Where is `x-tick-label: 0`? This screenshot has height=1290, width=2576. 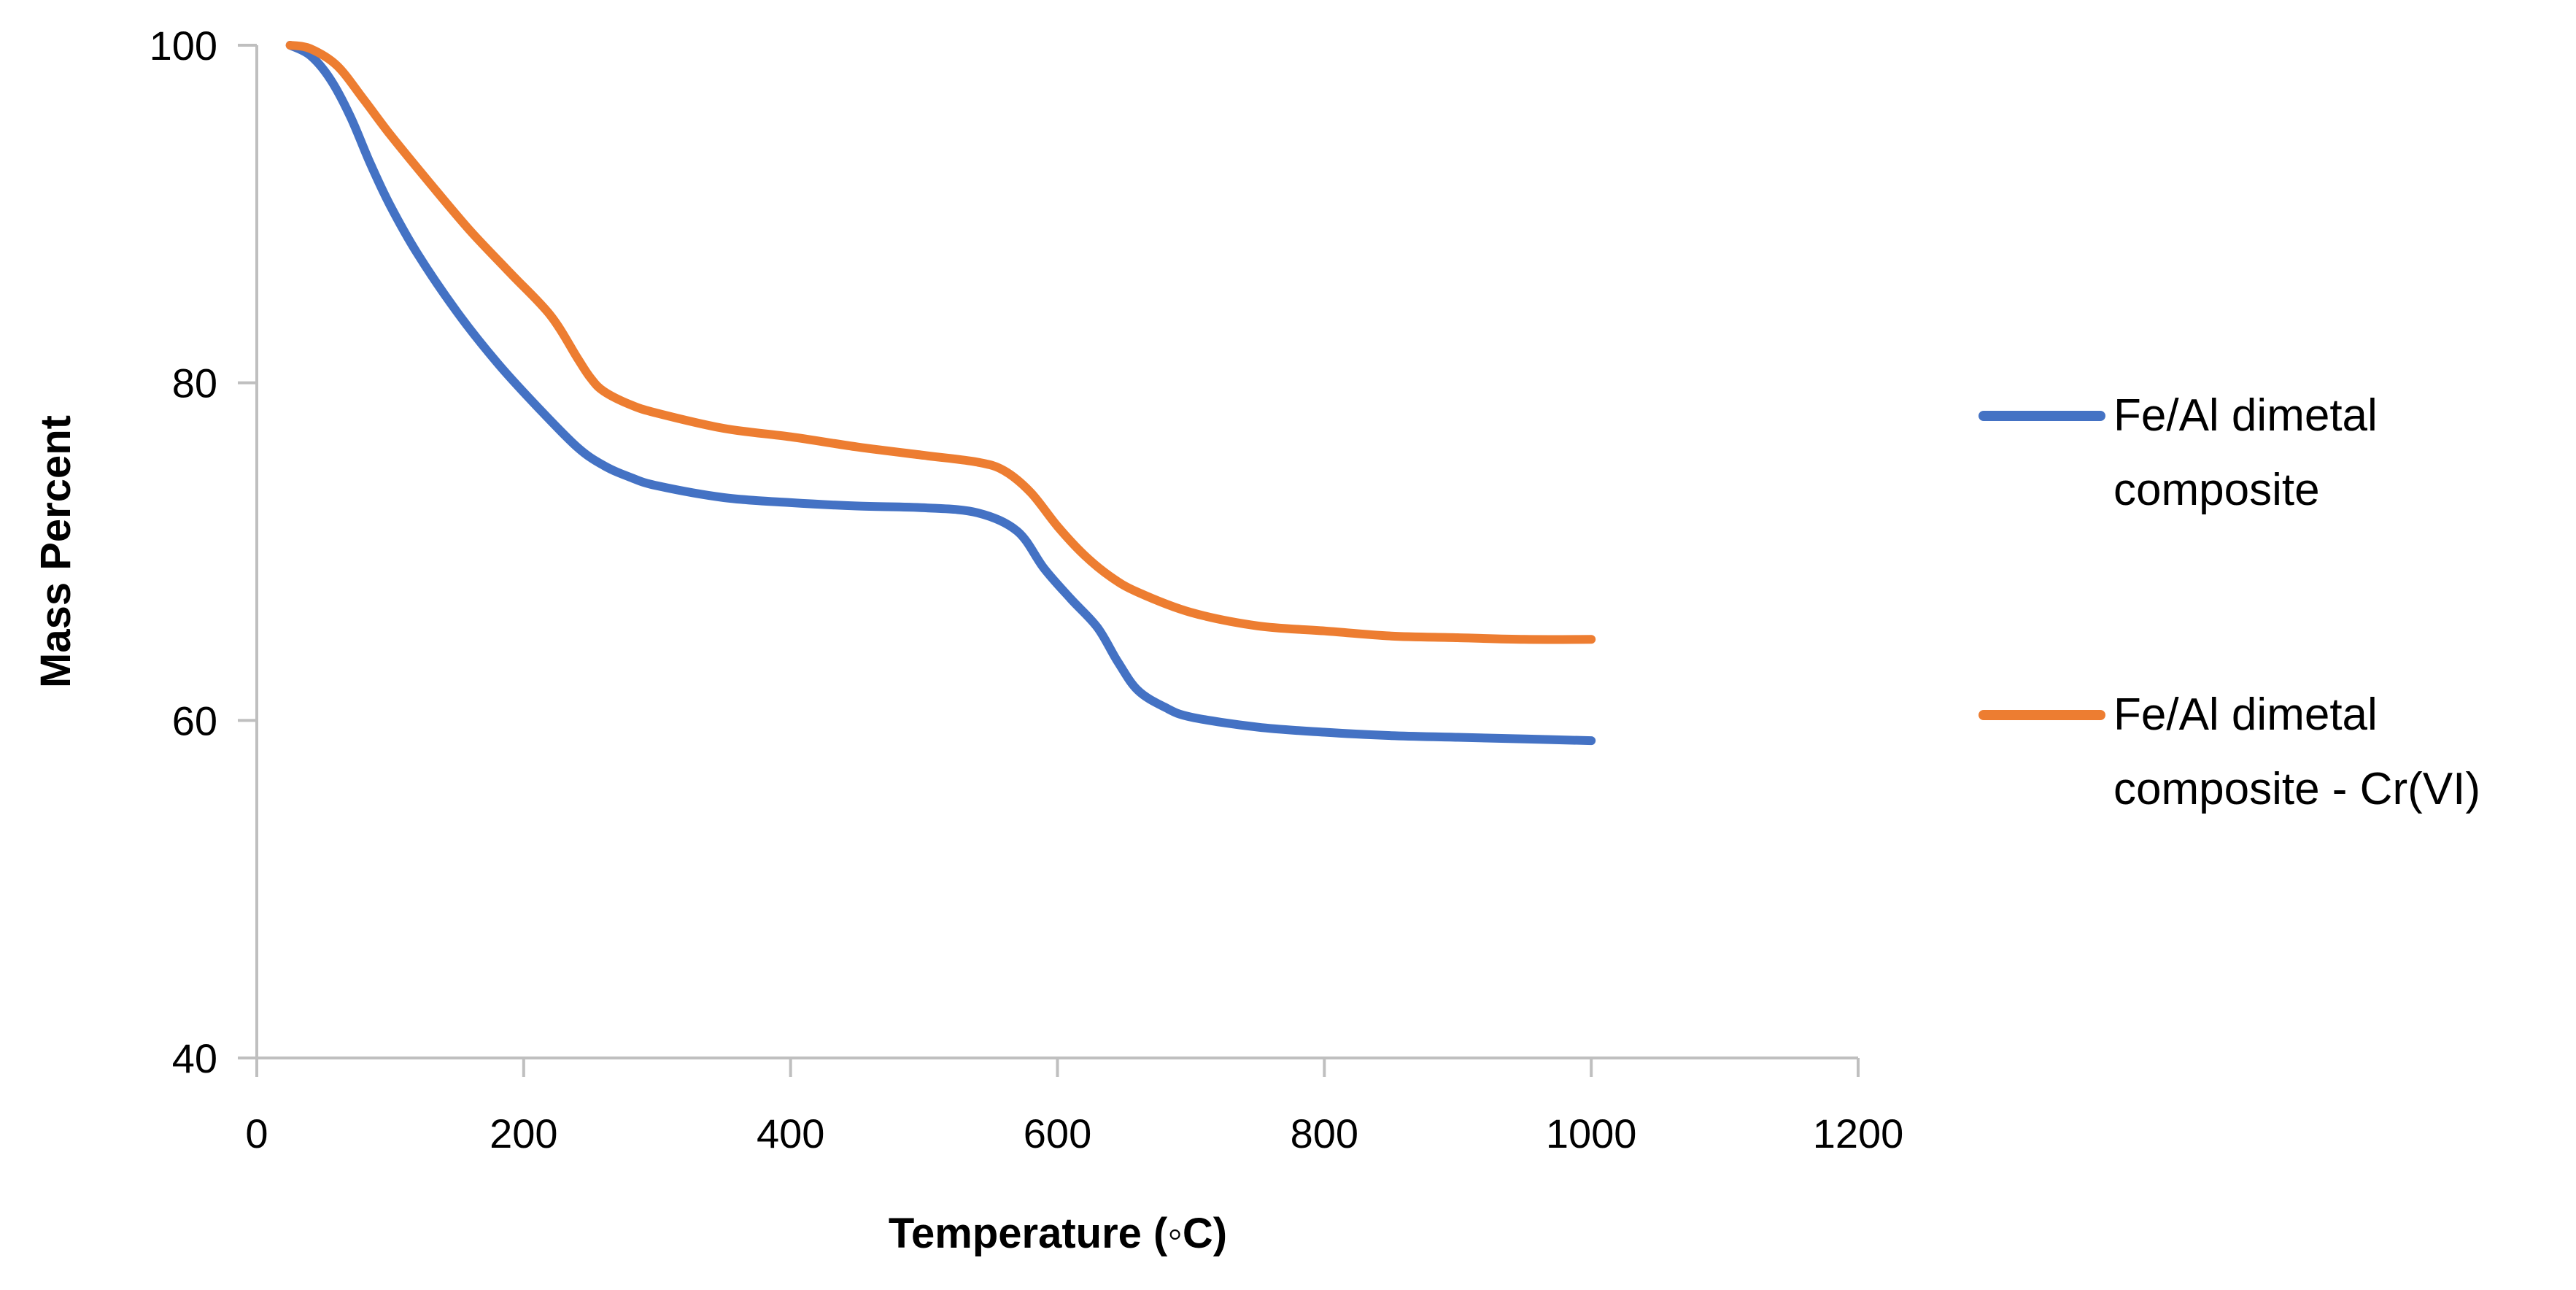
x-tick-label: 0 is located at coordinates (256, 1133).